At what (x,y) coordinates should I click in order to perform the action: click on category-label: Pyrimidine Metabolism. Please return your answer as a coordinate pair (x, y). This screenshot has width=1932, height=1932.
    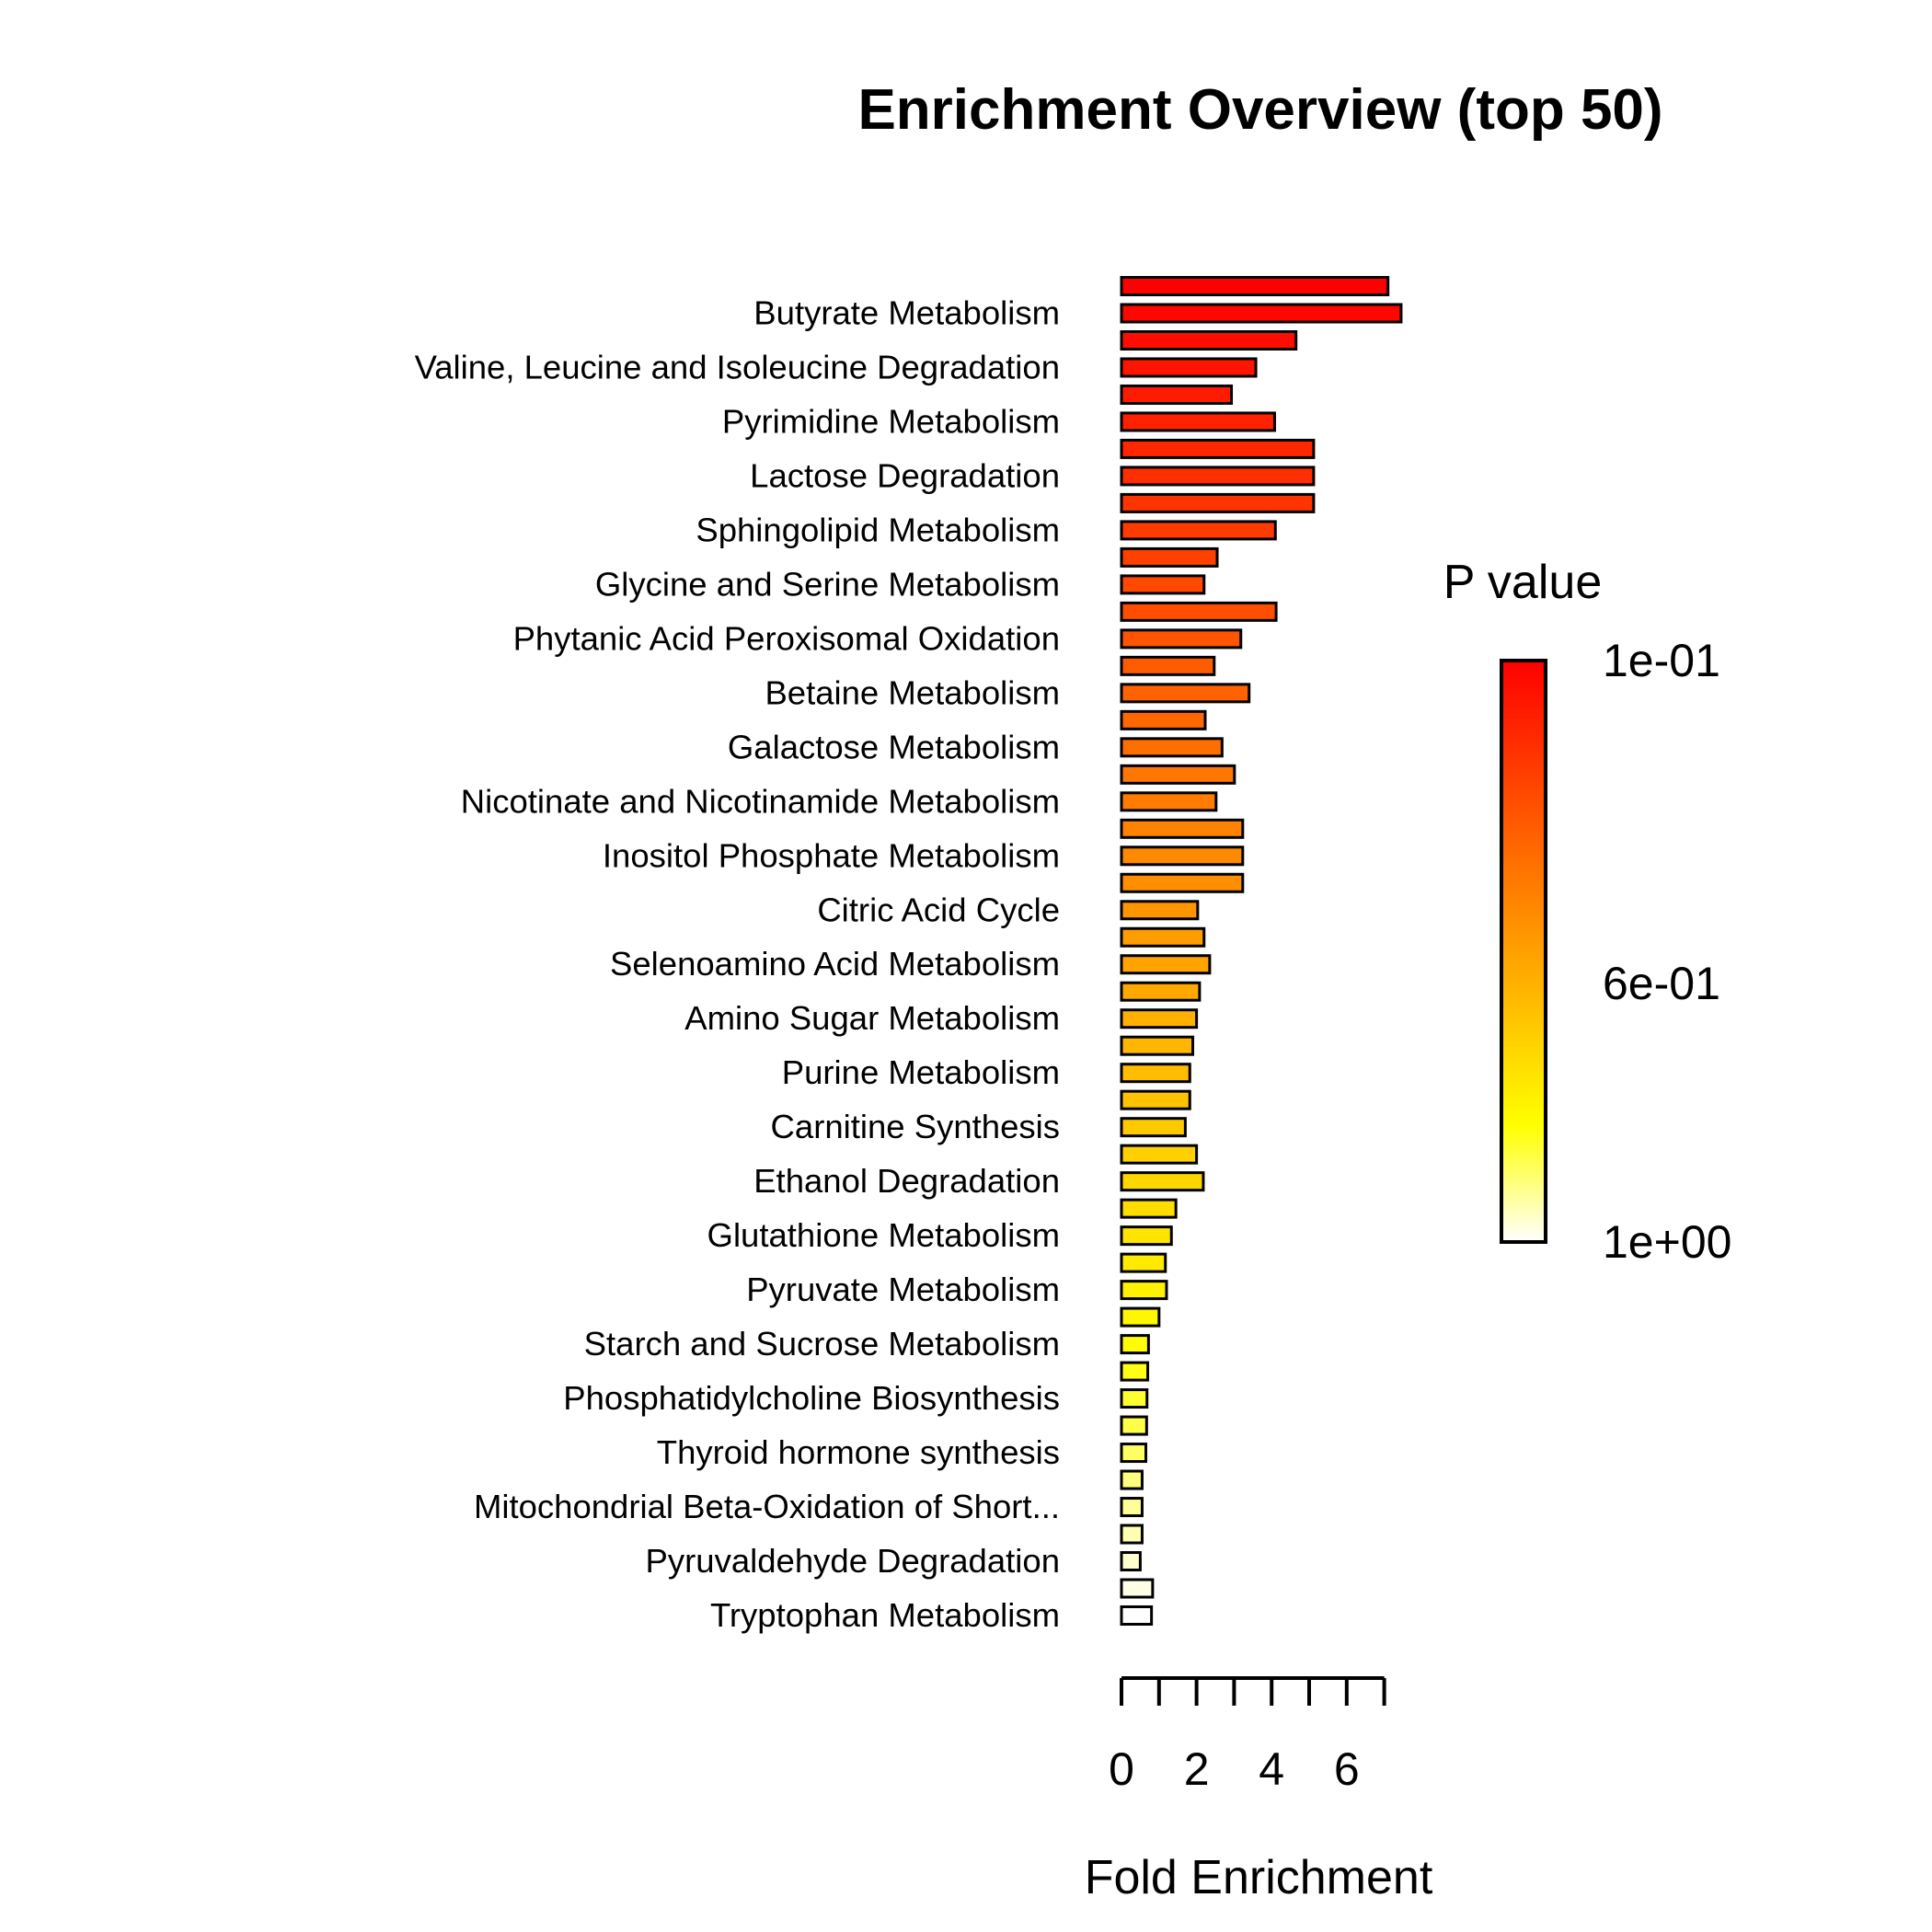
    Looking at the image, I should click on (891, 421).